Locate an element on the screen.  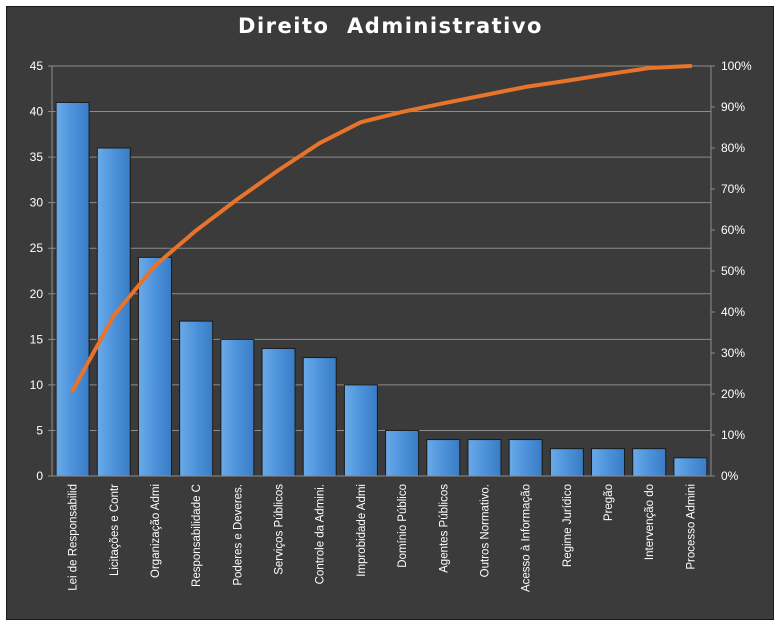
x-category-label: Intervenção do is located at coordinates (650, 522).